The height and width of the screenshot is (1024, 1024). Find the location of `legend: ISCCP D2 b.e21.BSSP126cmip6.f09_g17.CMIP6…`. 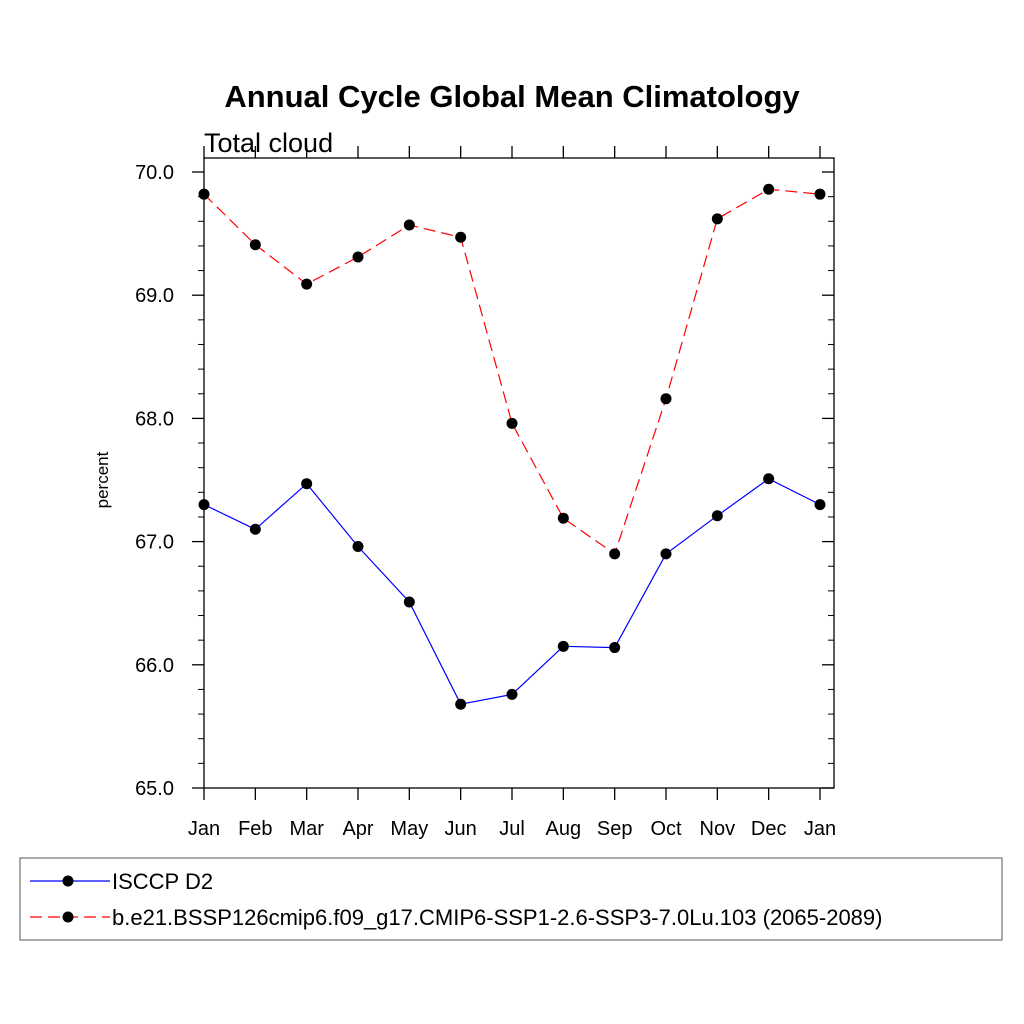

legend: ISCCP D2 b.e21.BSSP126cmip6.f09_g17.CMIP6… is located at coordinates (511, 899).